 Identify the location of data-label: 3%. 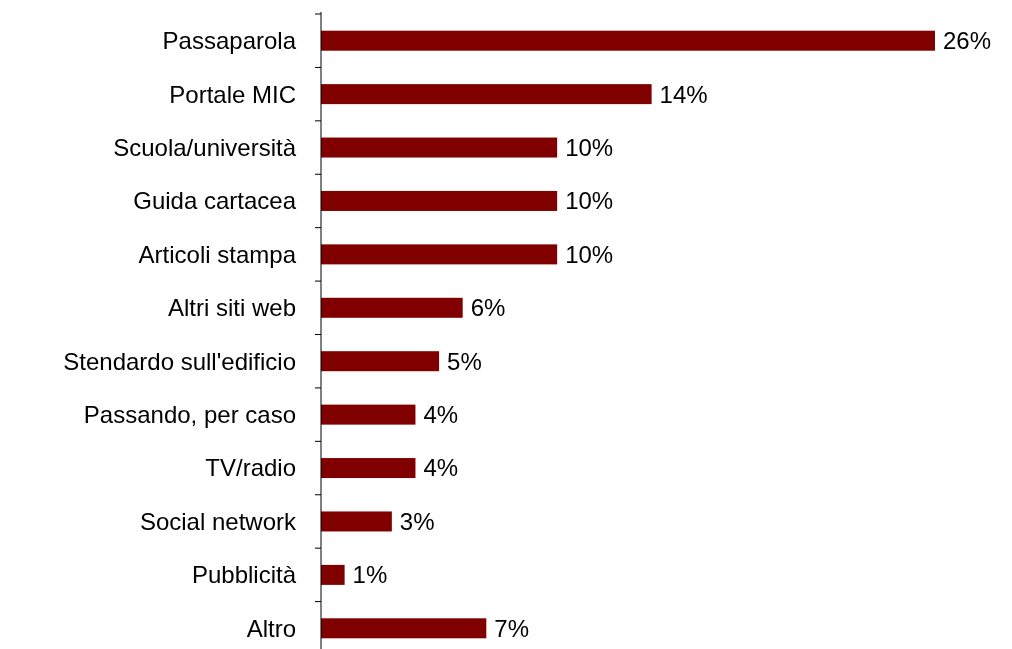
(417, 521).